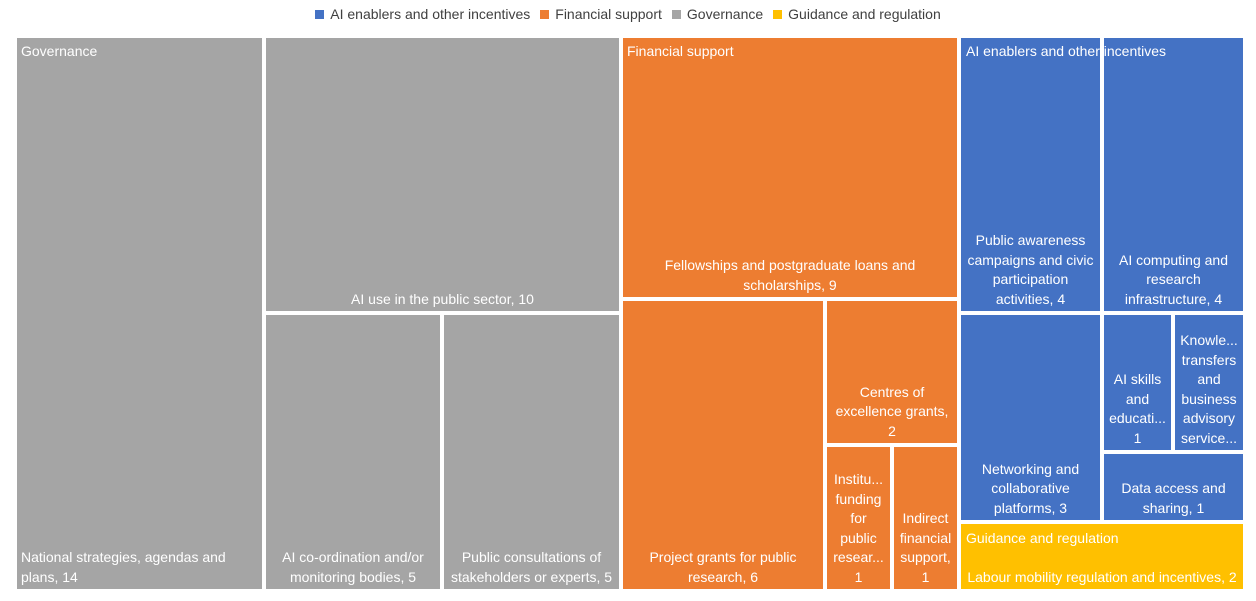 Image resolution: width=1256 pixels, height=601 pixels. What do you see at coordinates (723, 445) in the screenshot?
I see `treemap-tile: Project grants for public research, 6` at bounding box center [723, 445].